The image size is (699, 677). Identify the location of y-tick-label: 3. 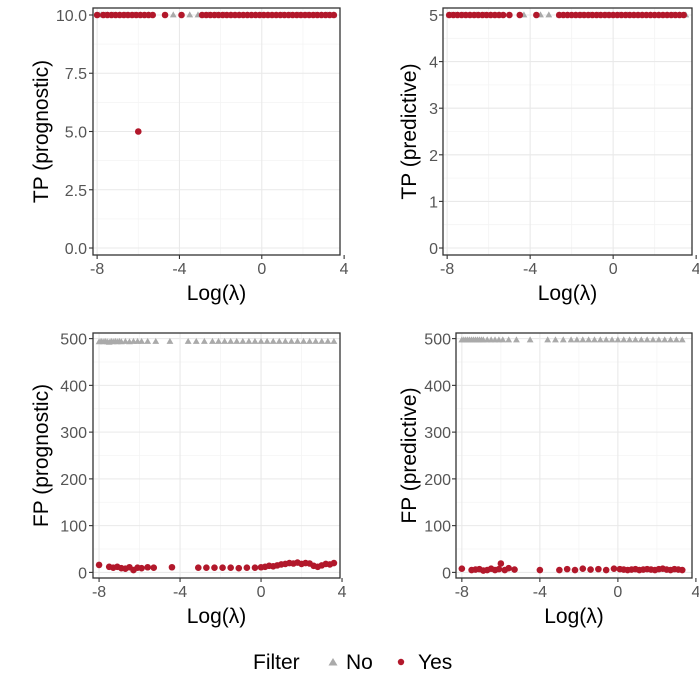
(433, 109).